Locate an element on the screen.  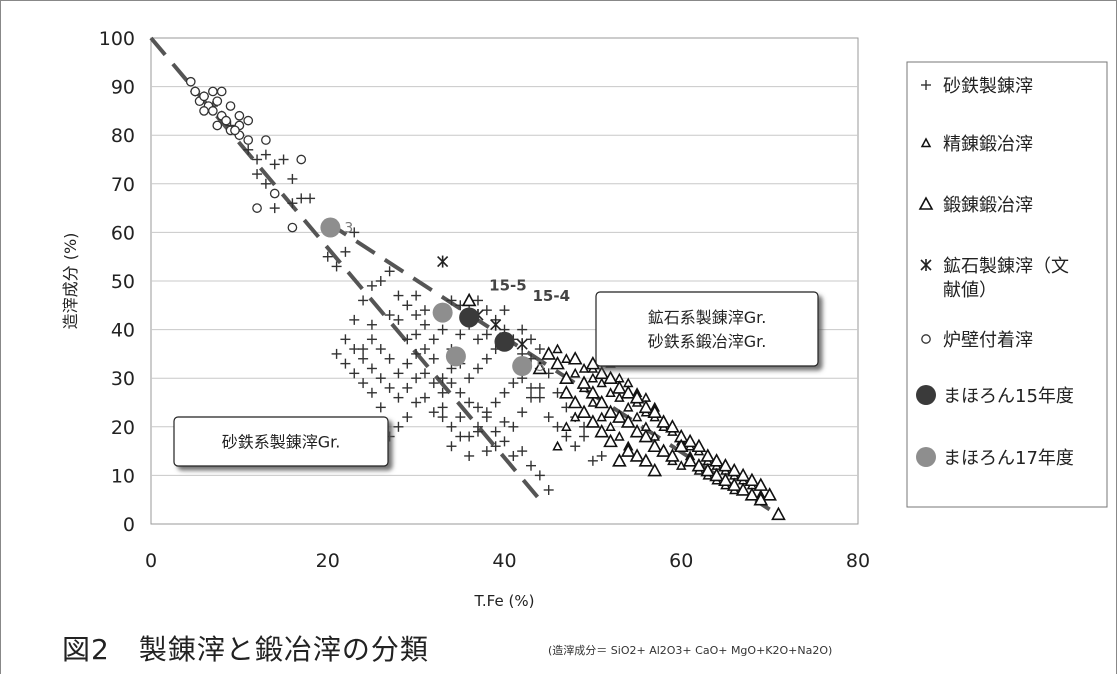
region-box: 砂鉄系製錬滓Gr. is located at coordinates (281, 441).